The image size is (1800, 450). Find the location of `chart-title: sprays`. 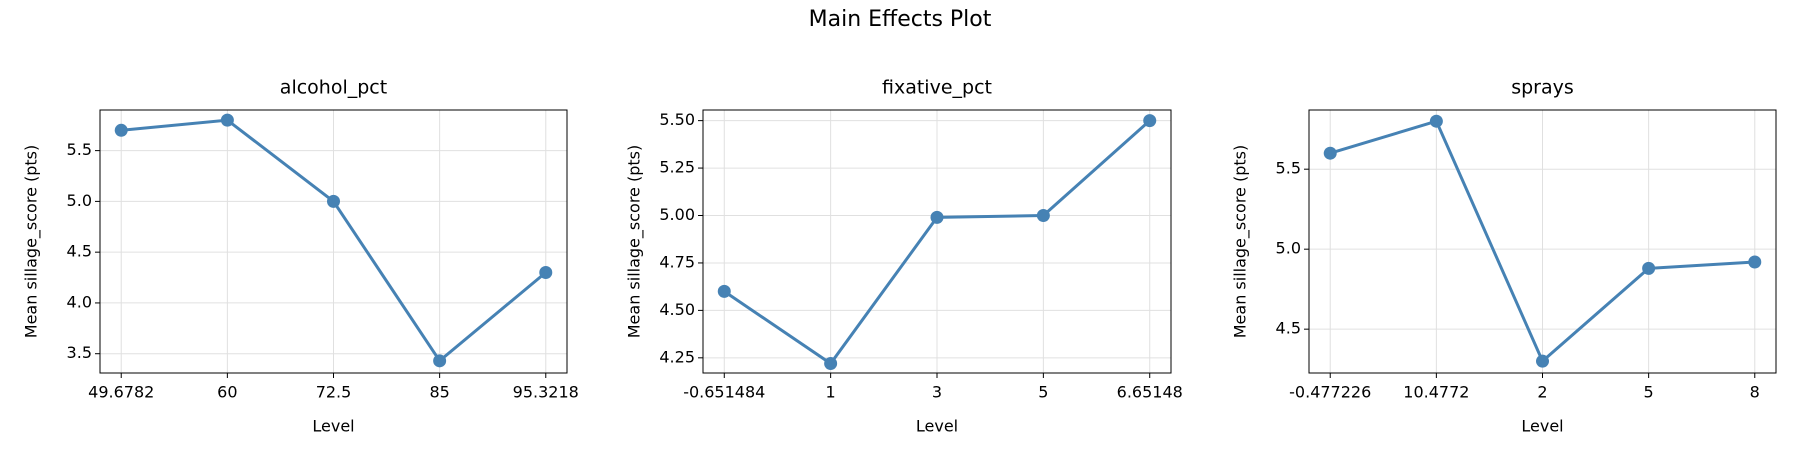

chart-title: sprays is located at coordinates (1542, 88).